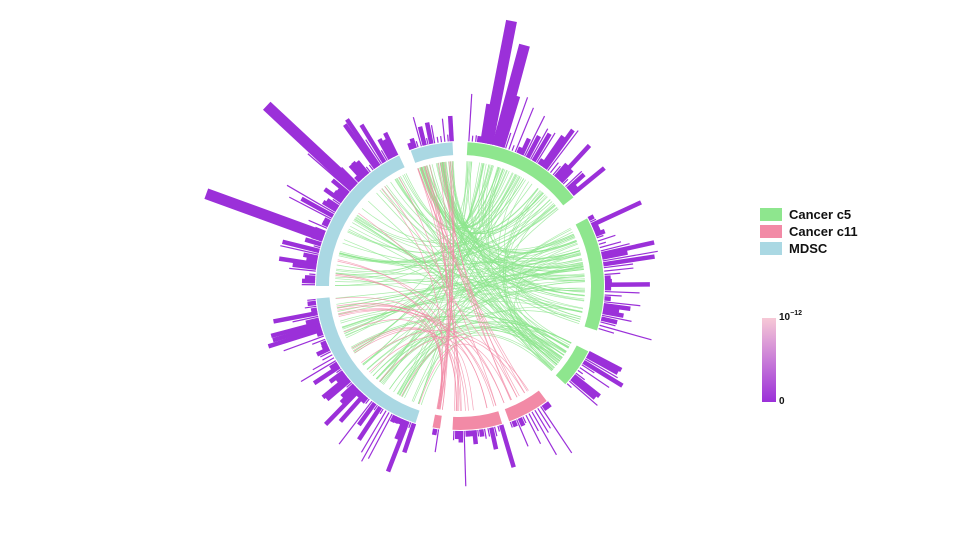  Describe the element at coordinates (511, 95) in the screenshot. I see `histogram-bar-major` at that location.